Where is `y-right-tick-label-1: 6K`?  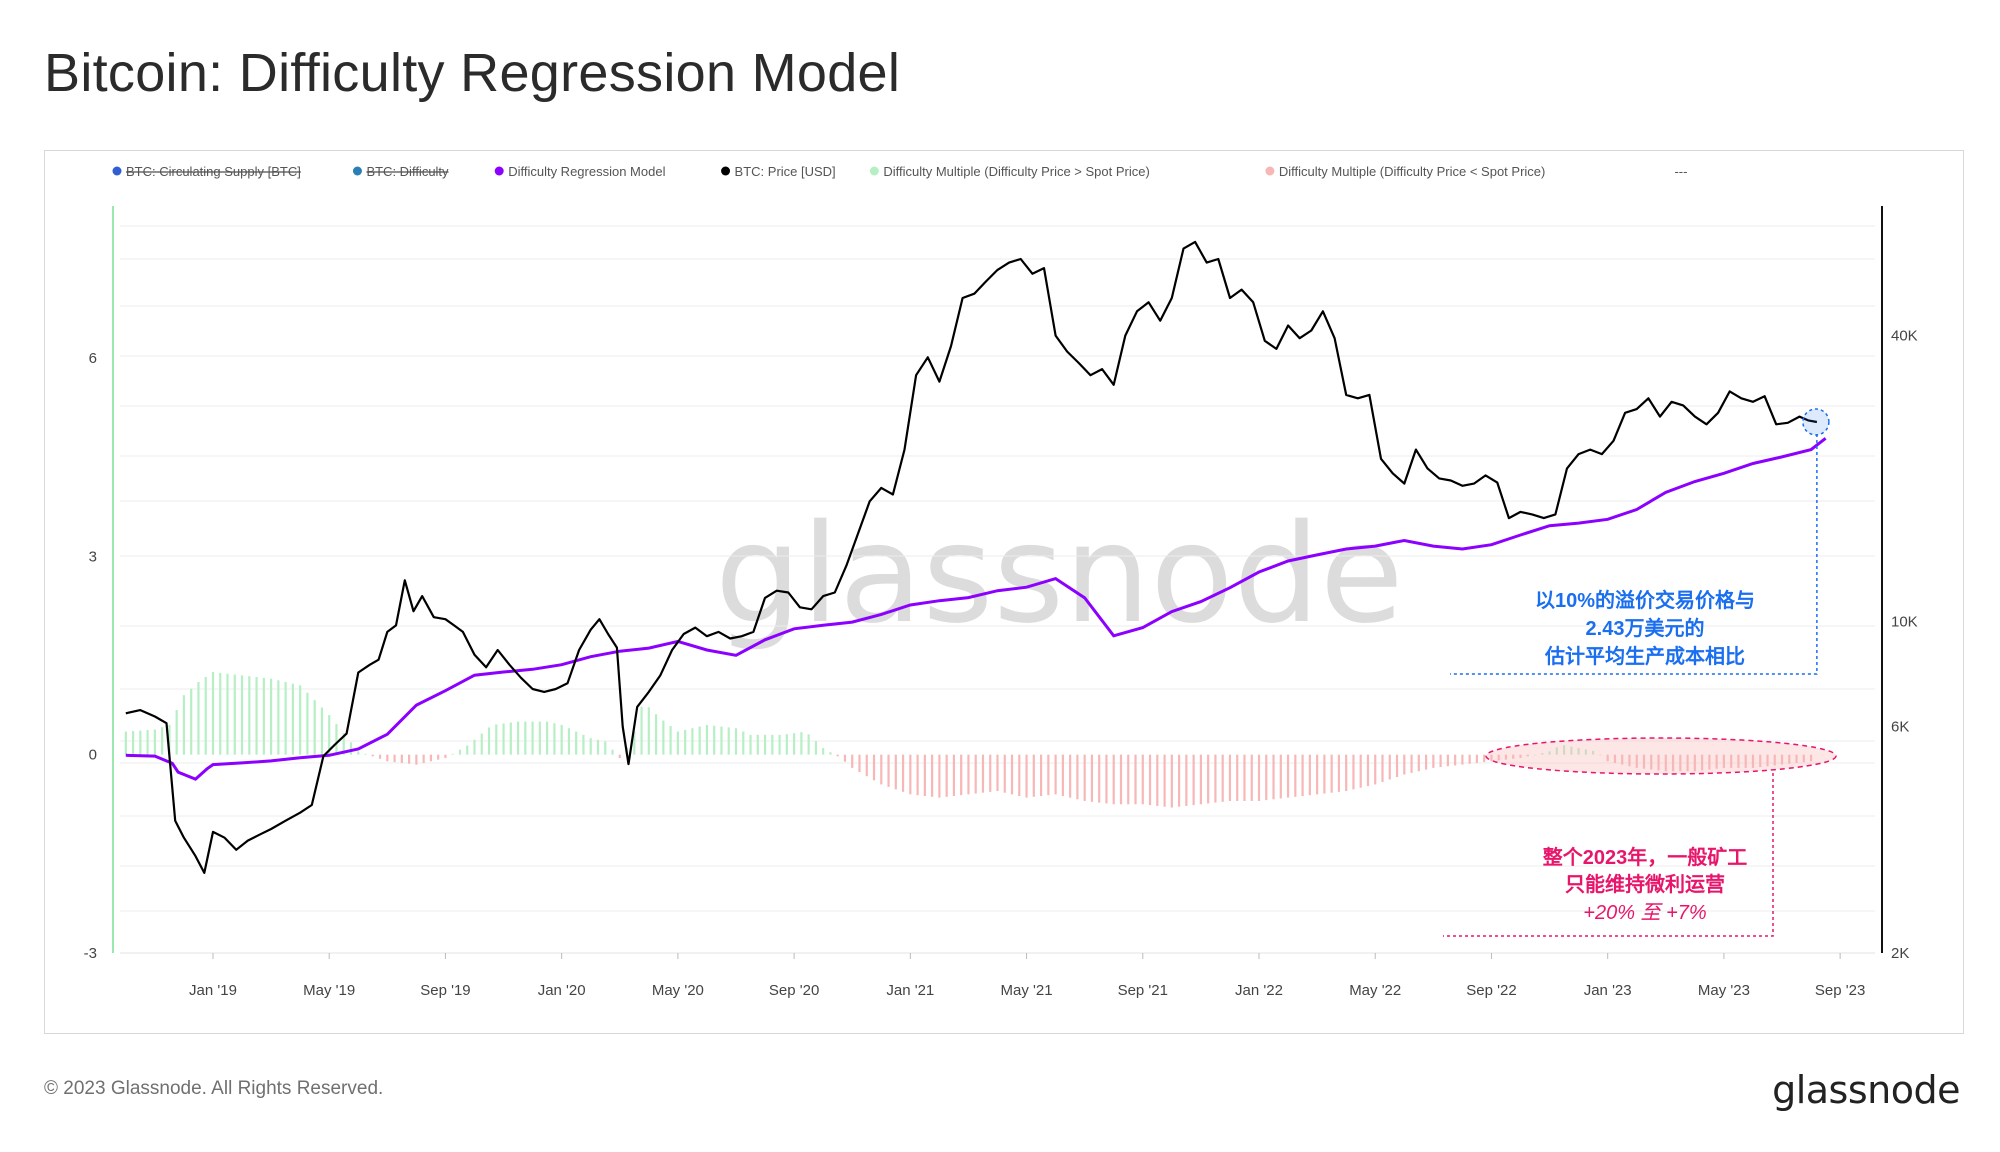 y-right-tick-label-1: 6K is located at coordinates (1900, 727).